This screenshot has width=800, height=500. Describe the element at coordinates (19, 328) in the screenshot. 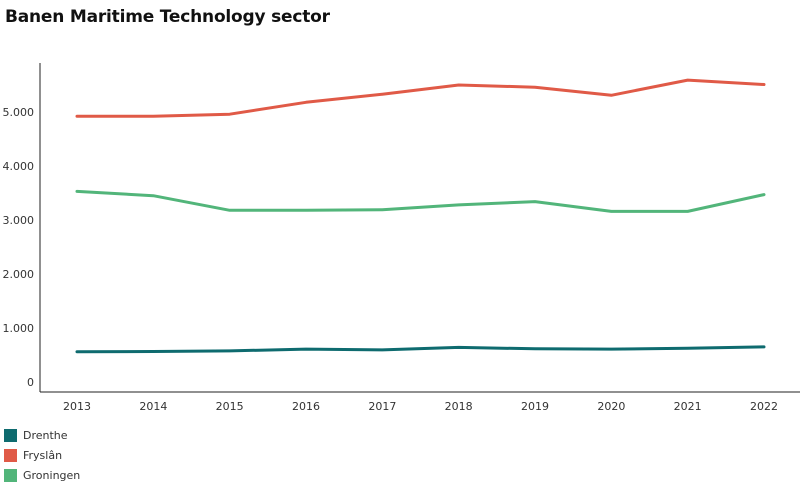

I see `y-tick-label: 1.000` at that location.